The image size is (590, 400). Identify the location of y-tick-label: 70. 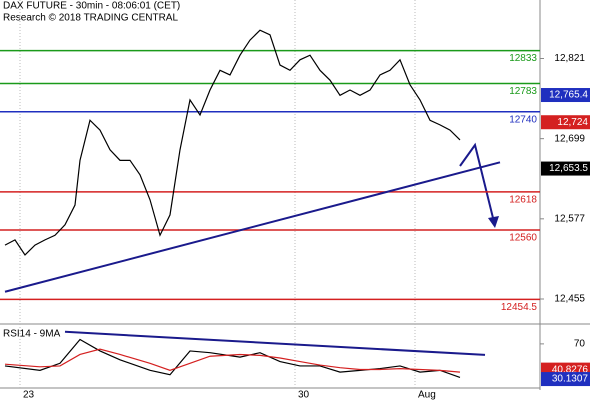
(580, 344).